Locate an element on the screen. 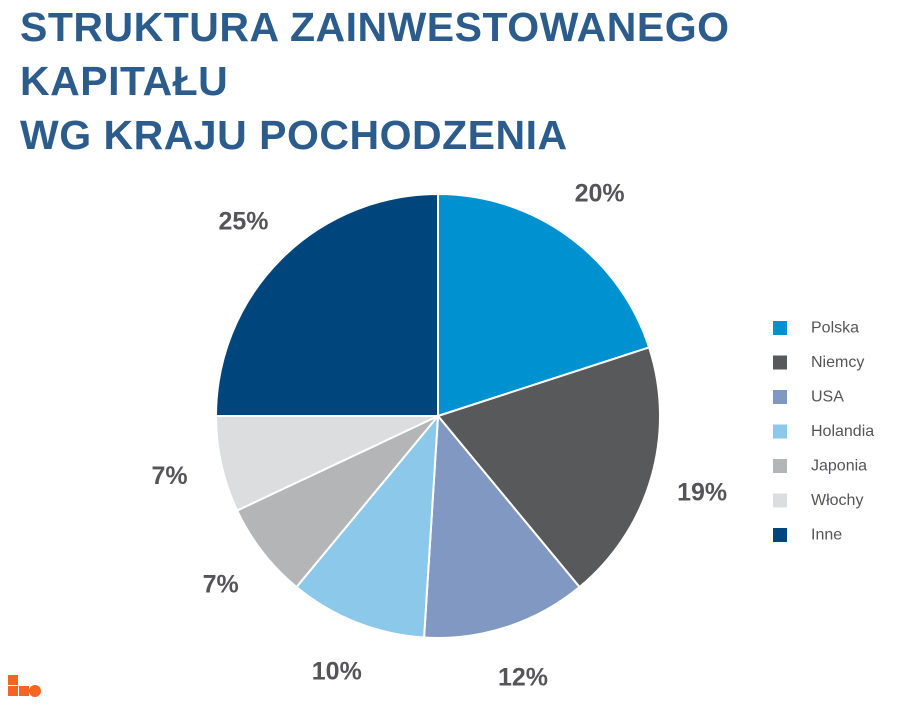 The image size is (901, 713). legend-item-usa: USA is located at coordinates (808, 397).